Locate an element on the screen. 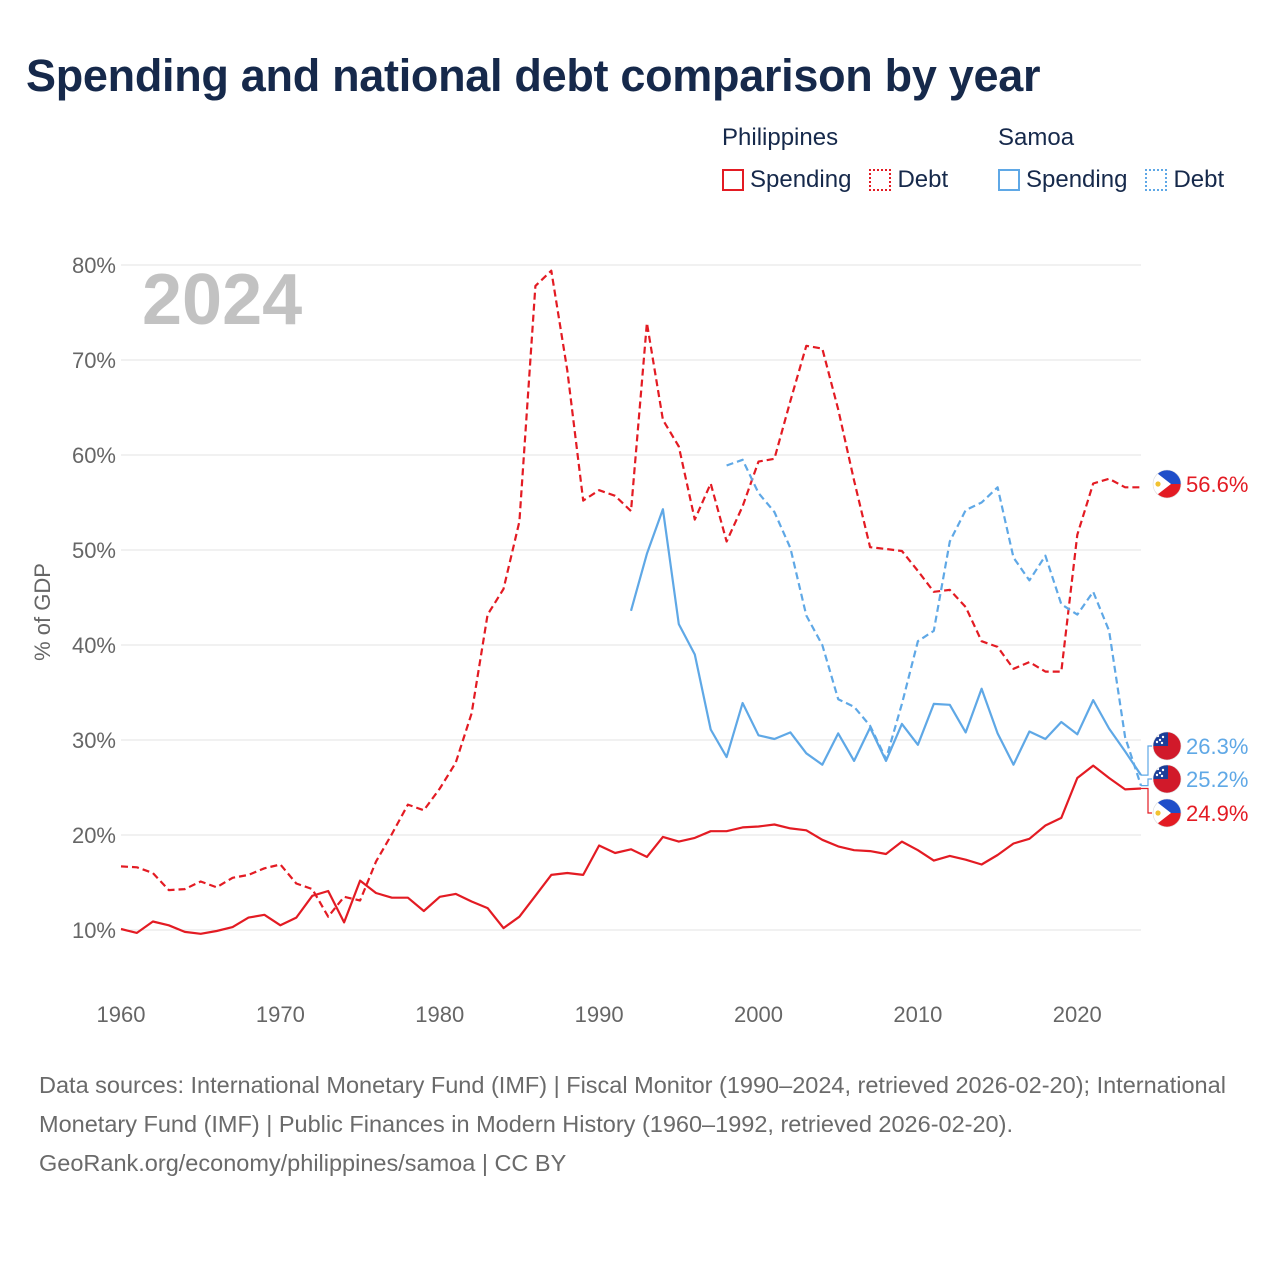 The image size is (1280, 1280). x-tick-label: 1980 is located at coordinates (439, 1014).